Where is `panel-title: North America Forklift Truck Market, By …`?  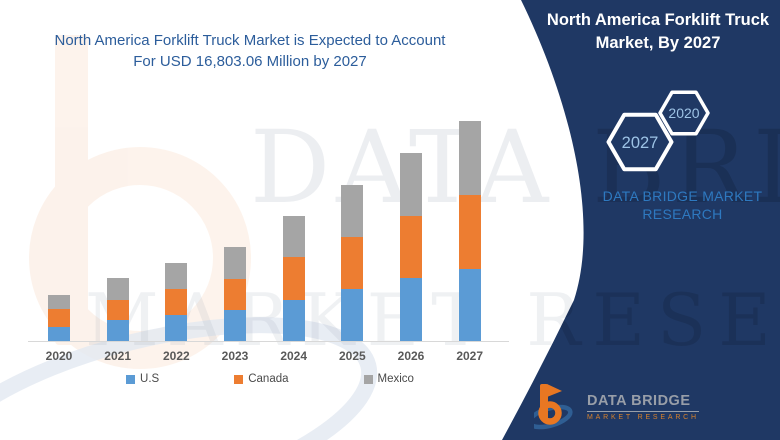
panel-title: North America Forklift Truck Market, By … is located at coordinates (658, 31).